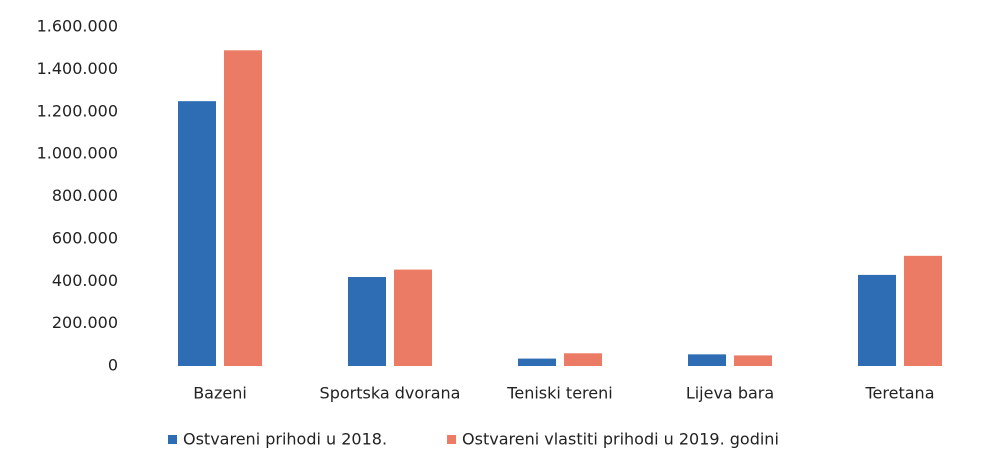  What do you see at coordinates (730, 393) in the screenshot?
I see `x-tick-label: Lijeva bara` at bounding box center [730, 393].